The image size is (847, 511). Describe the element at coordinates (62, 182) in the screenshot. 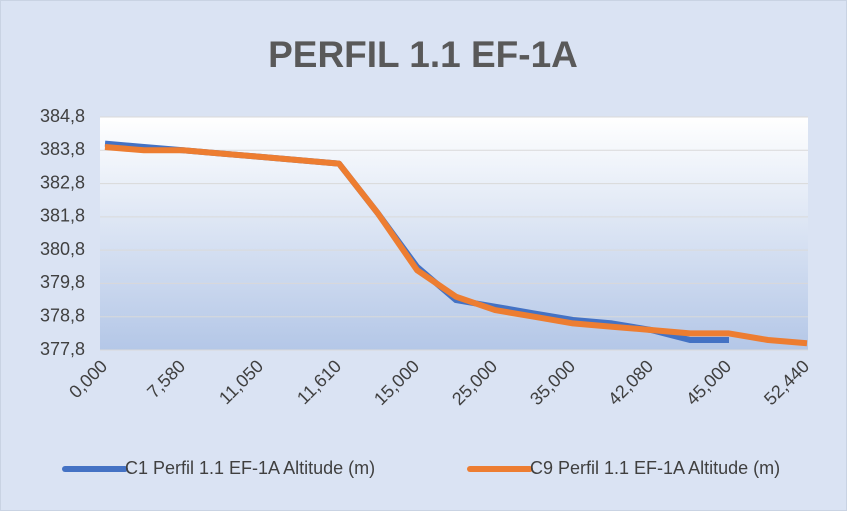

I see `y-tick-label: 382,8` at that location.